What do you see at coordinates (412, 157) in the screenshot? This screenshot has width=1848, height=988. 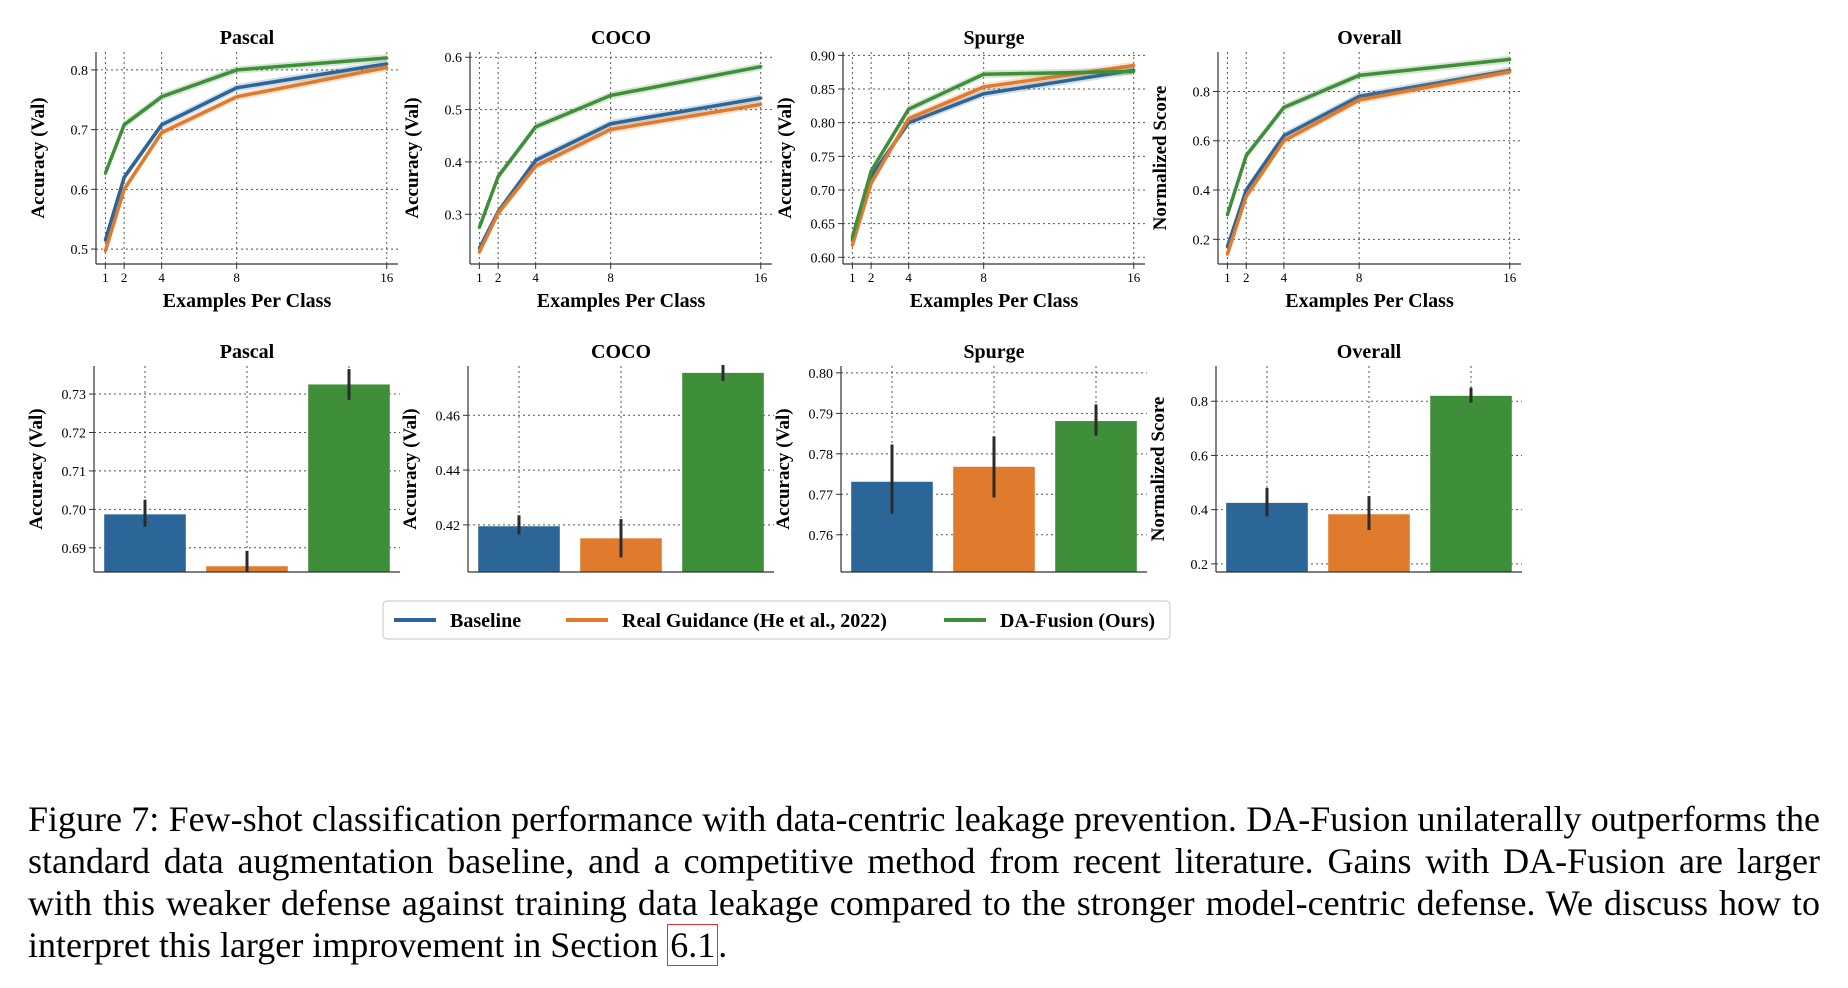 I see `line-y-axis-label: Accuracy (Val)` at bounding box center [412, 157].